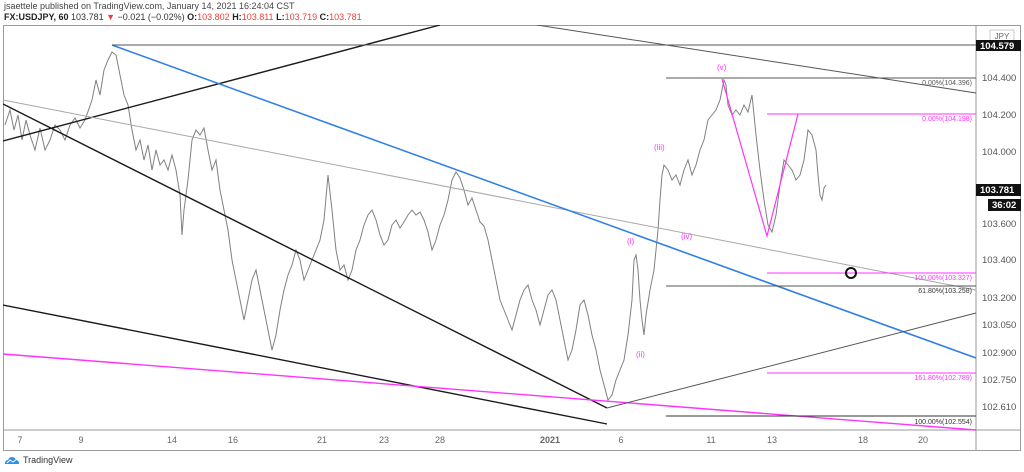  I want to click on wave-label-i: (i), so click(630, 241).